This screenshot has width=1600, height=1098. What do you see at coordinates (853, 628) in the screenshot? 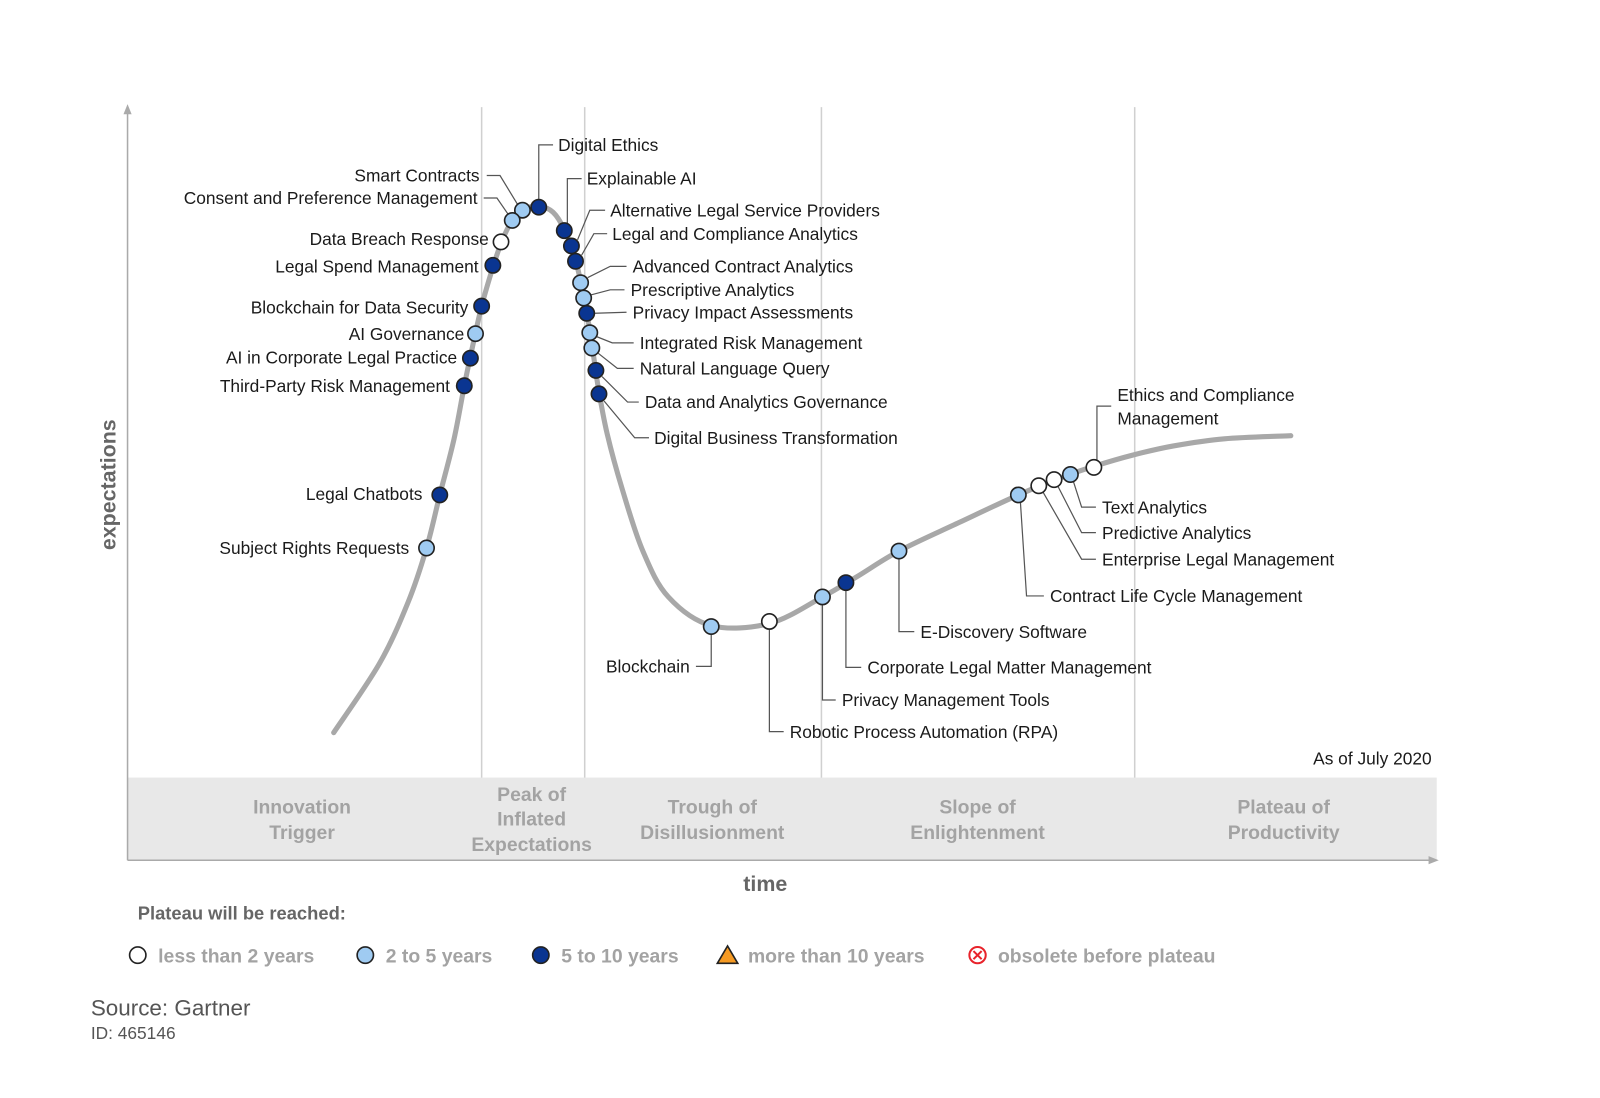
I see `leader-line-corporate-legal-matter-management` at bounding box center [853, 628].